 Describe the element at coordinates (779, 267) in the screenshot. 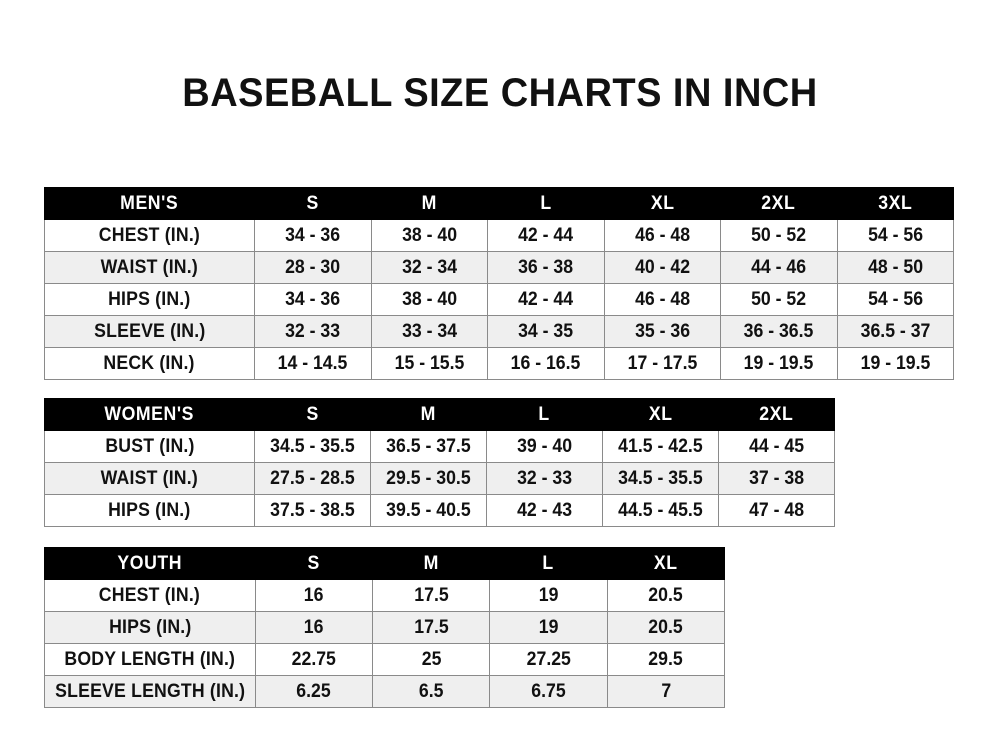

I see `measurement-value: 44 - 46` at that location.